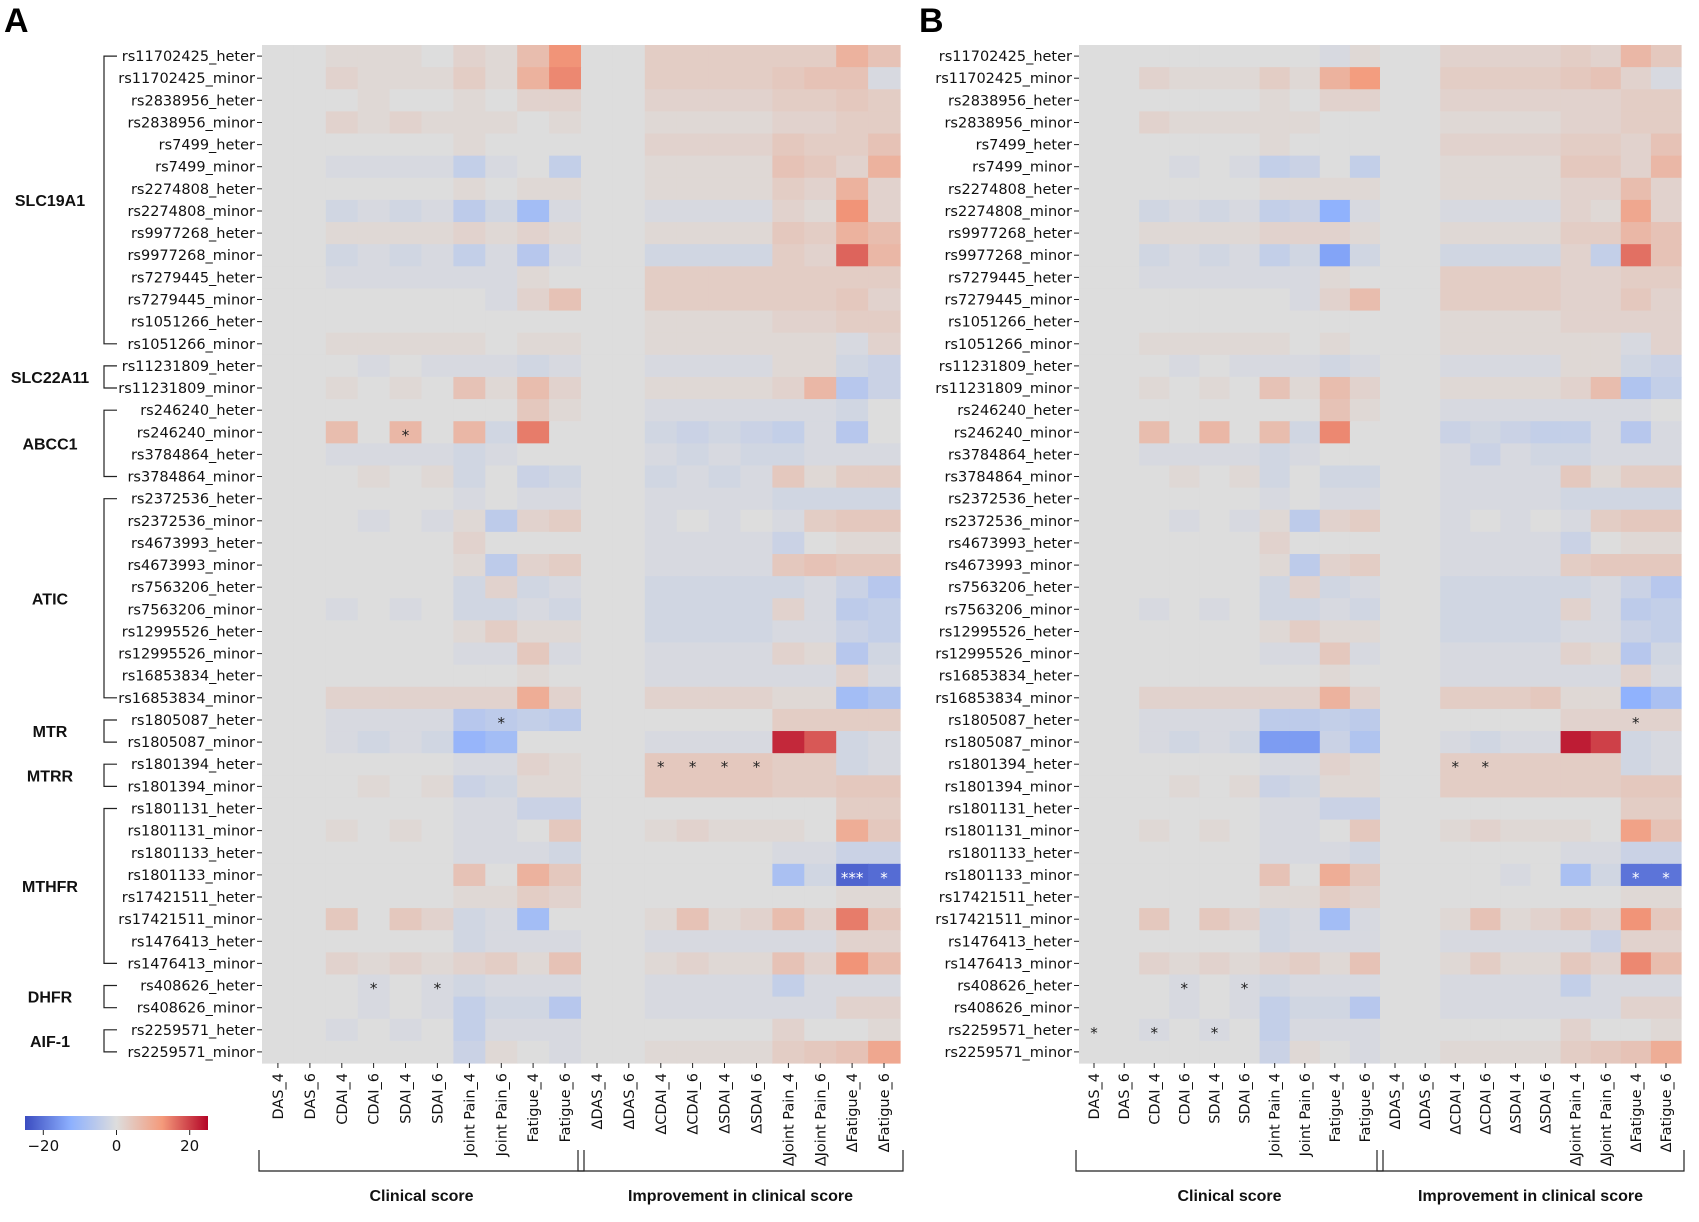  I want to click on panel-label-b: B, so click(931, 21).